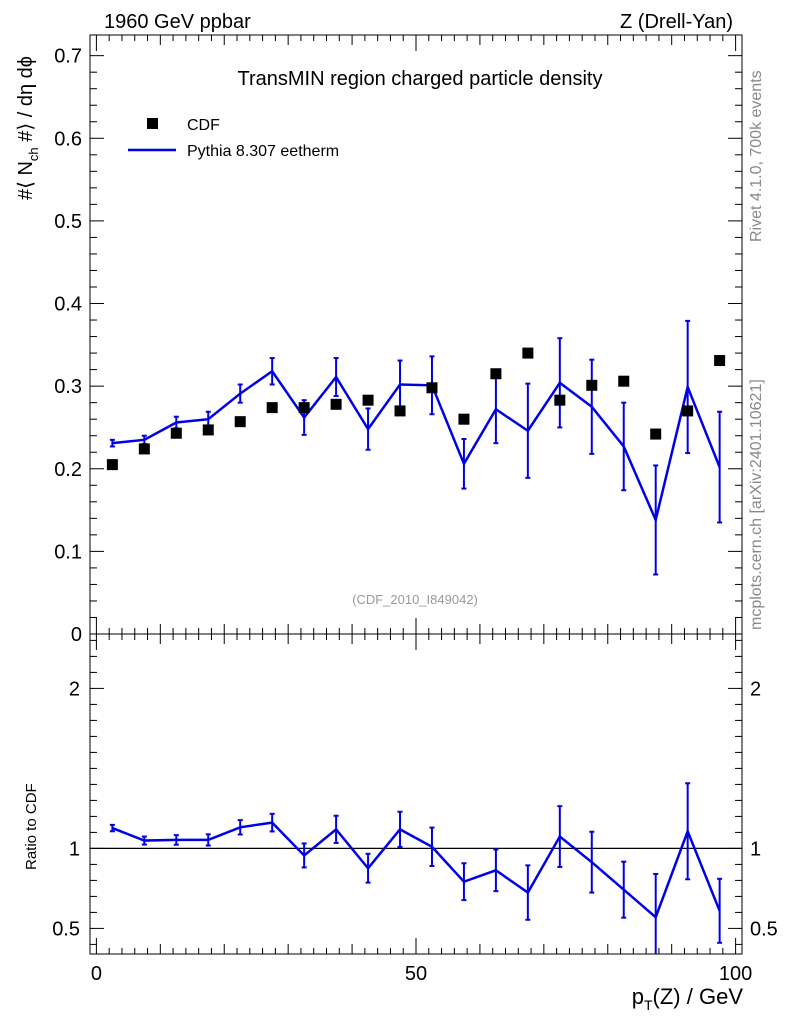 This screenshot has width=786, height=1024. I want to click on x-label-p: p, so click(638, 996).